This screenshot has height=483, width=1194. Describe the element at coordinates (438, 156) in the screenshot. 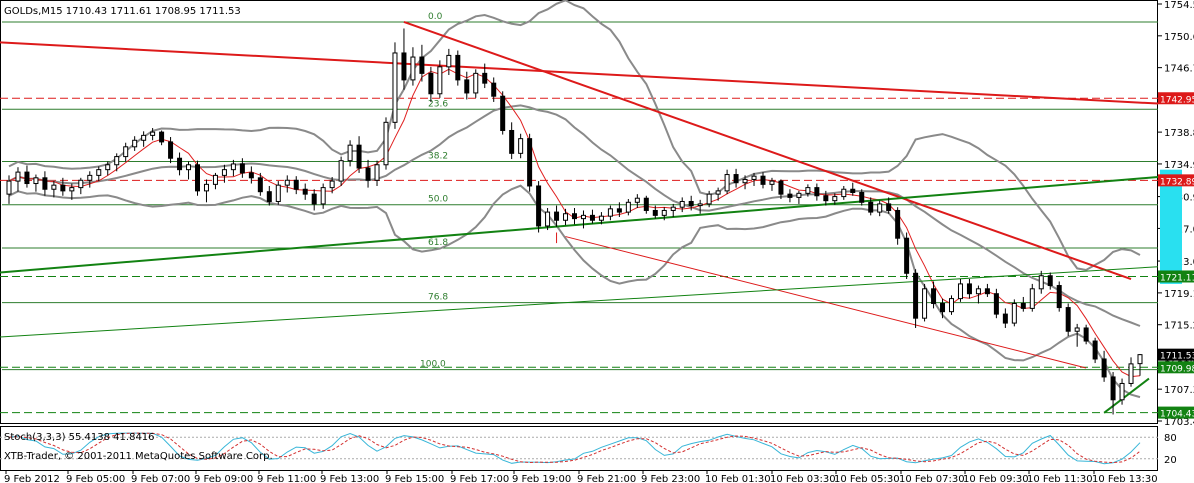

I see `fib-level-label: 38.2` at that location.